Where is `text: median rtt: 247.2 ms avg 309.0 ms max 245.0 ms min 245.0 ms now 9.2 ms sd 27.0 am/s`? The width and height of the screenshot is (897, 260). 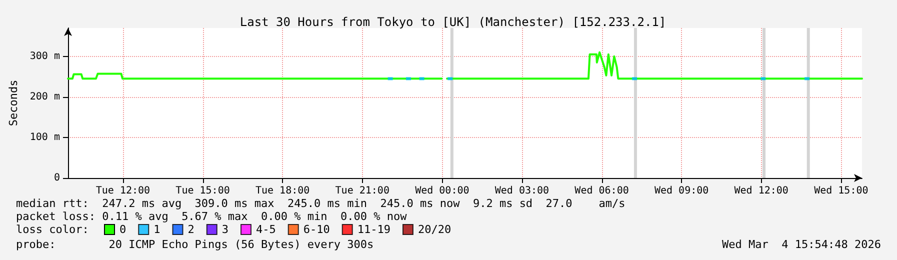 text: median rtt: 247.2 ms avg 309.0 ms max 245.0 ms min 245.0 ms now 9.2 ms sd 27.0 am/s is located at coordinates (321, 203).